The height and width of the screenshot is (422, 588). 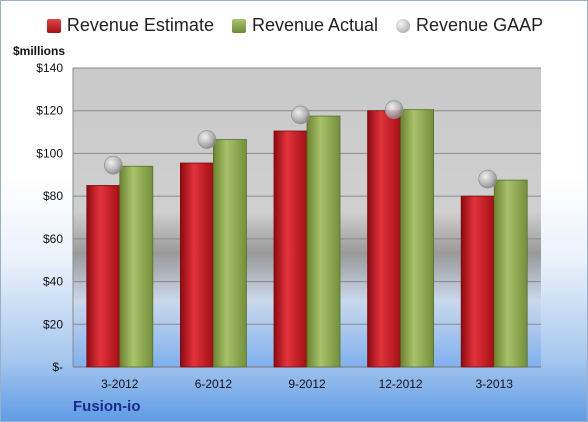 What do you see at coordinates (480, 25) in the screenshot?
I see `legend-label-revenue-gaap: Revenue GAAP` at bounding box center [480, 25].